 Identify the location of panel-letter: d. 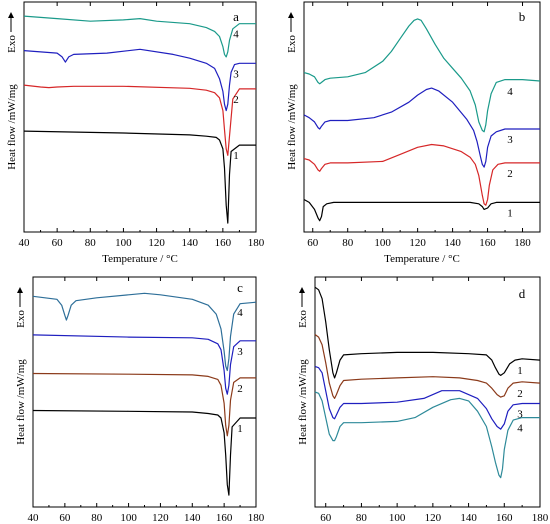
(522, 293).